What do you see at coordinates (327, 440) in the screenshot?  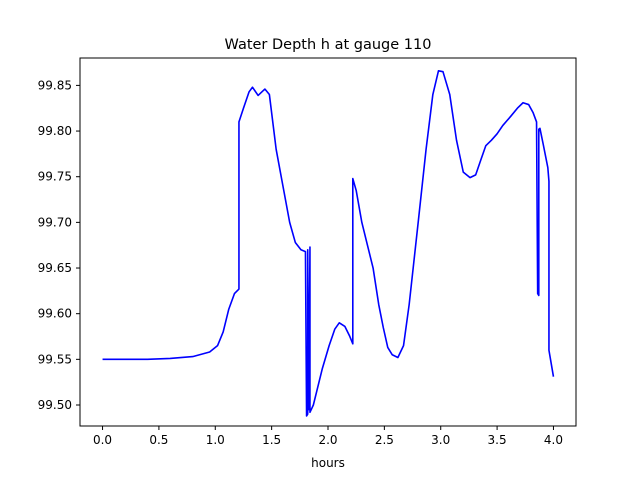 I see `x-tick-label: 2.0` at bounding box center [327, 440].